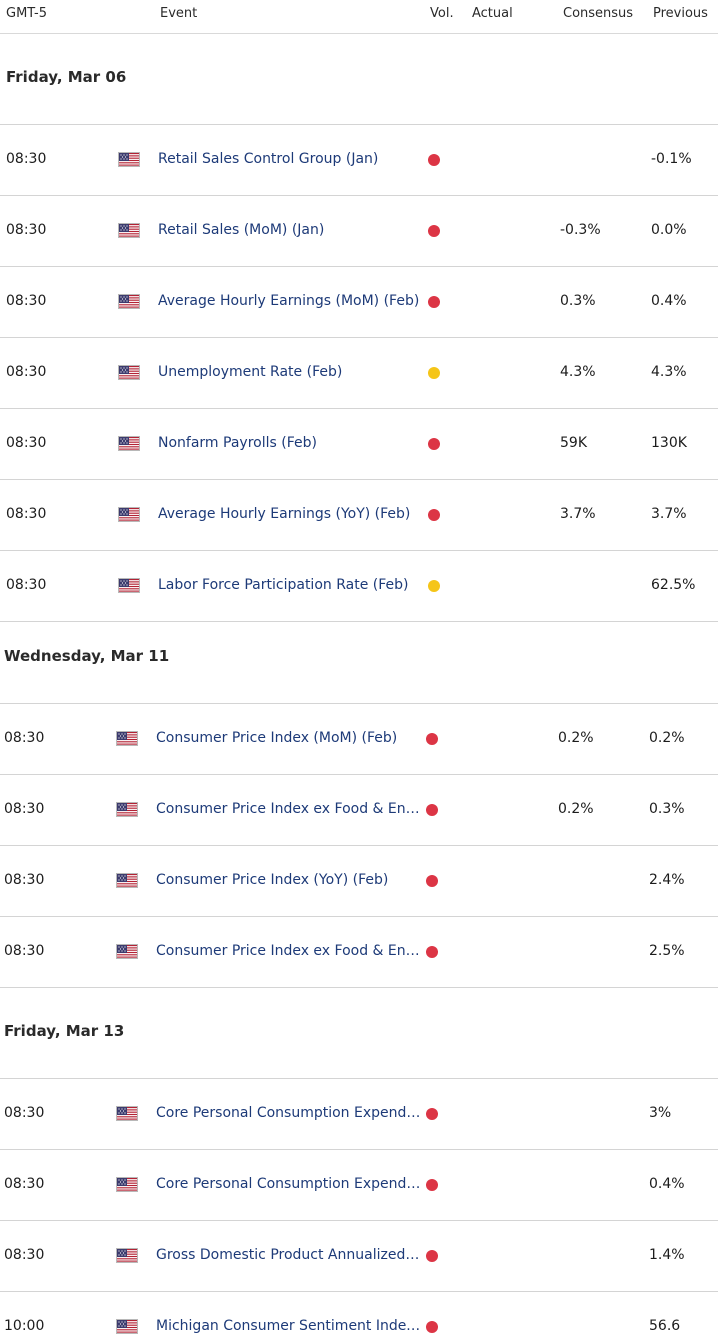  What do you see at coordinates (359, 444) in the screenshot?
I see `event-row: 08:30 Nonfarm Payrolls (Feb) 59K 130K` at bounding box center [359, 444].